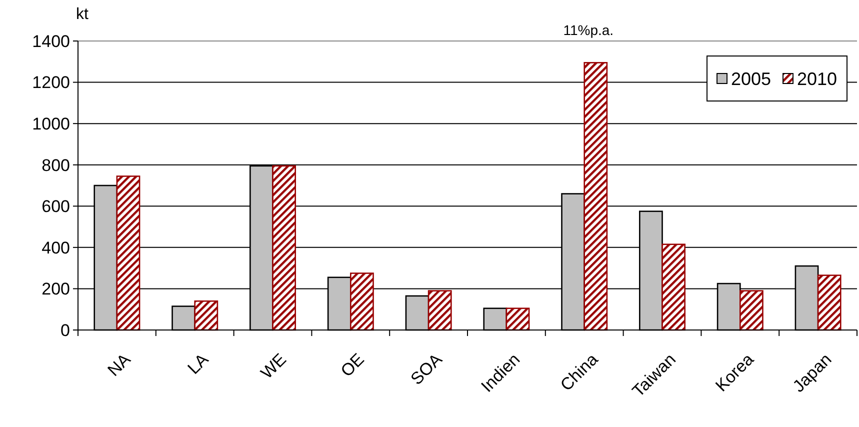 The height and width of the screenshot is (427, 859). Describe the element at coordinates (51, 82) in the screenshot. I see `y-tick-label: 1200` at that location.